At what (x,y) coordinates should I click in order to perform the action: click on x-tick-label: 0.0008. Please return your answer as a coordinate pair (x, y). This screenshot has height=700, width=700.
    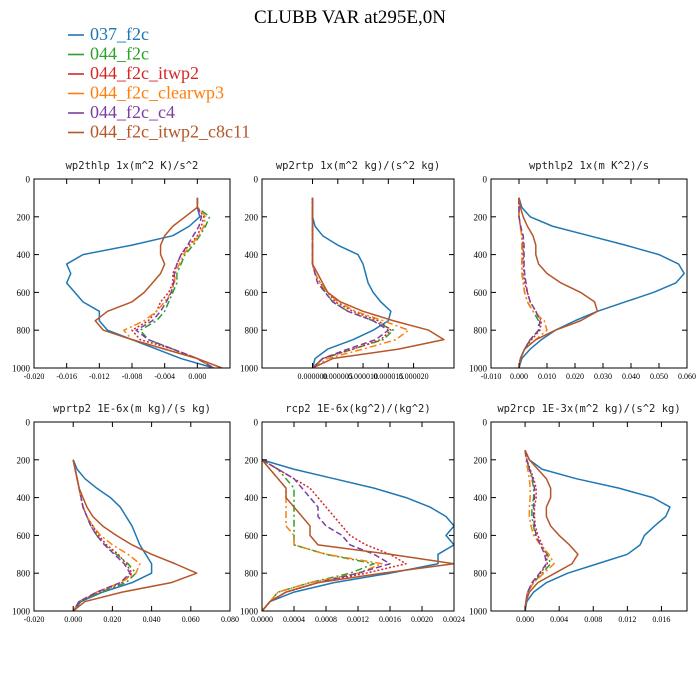
    Looking at the image, I should click on (326, 619).